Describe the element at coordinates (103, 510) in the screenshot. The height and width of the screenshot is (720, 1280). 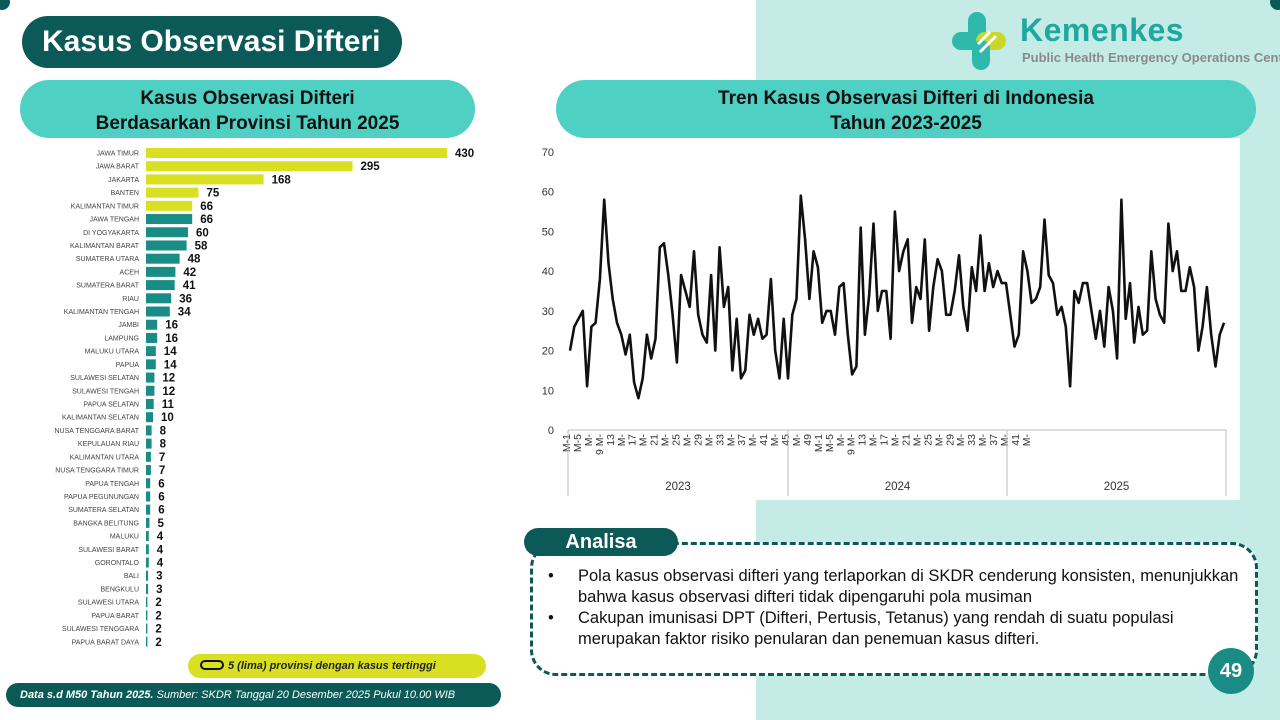
I see `category-label: SUMATERA SELATAN` at that location.